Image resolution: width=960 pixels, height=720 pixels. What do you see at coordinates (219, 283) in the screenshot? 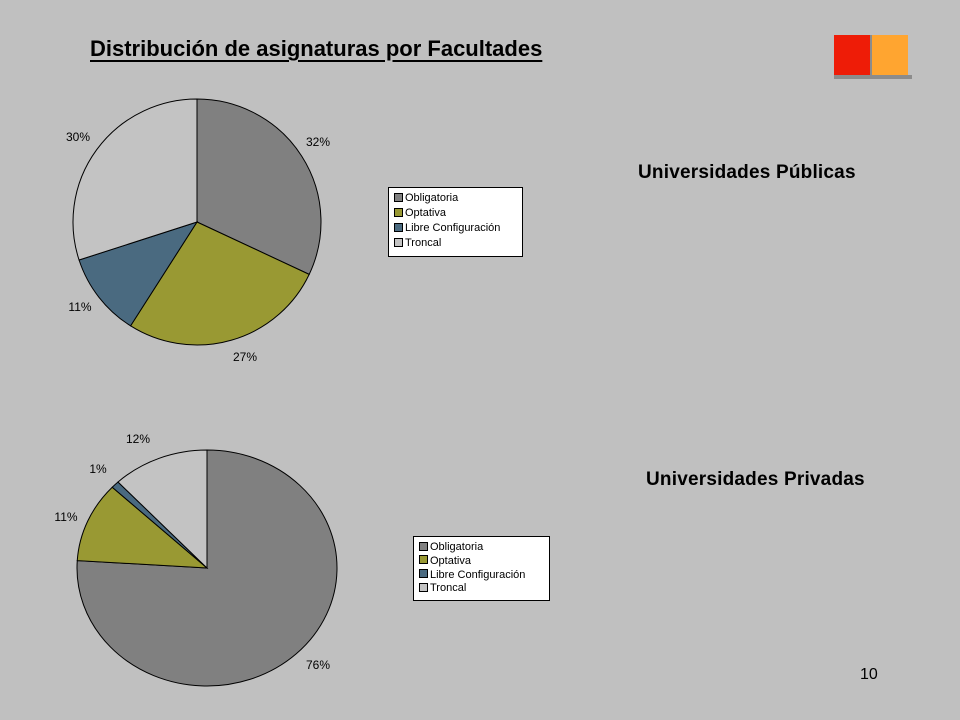
I see `pie-slice-optativa-publicas` at bounding box center [219, 283].